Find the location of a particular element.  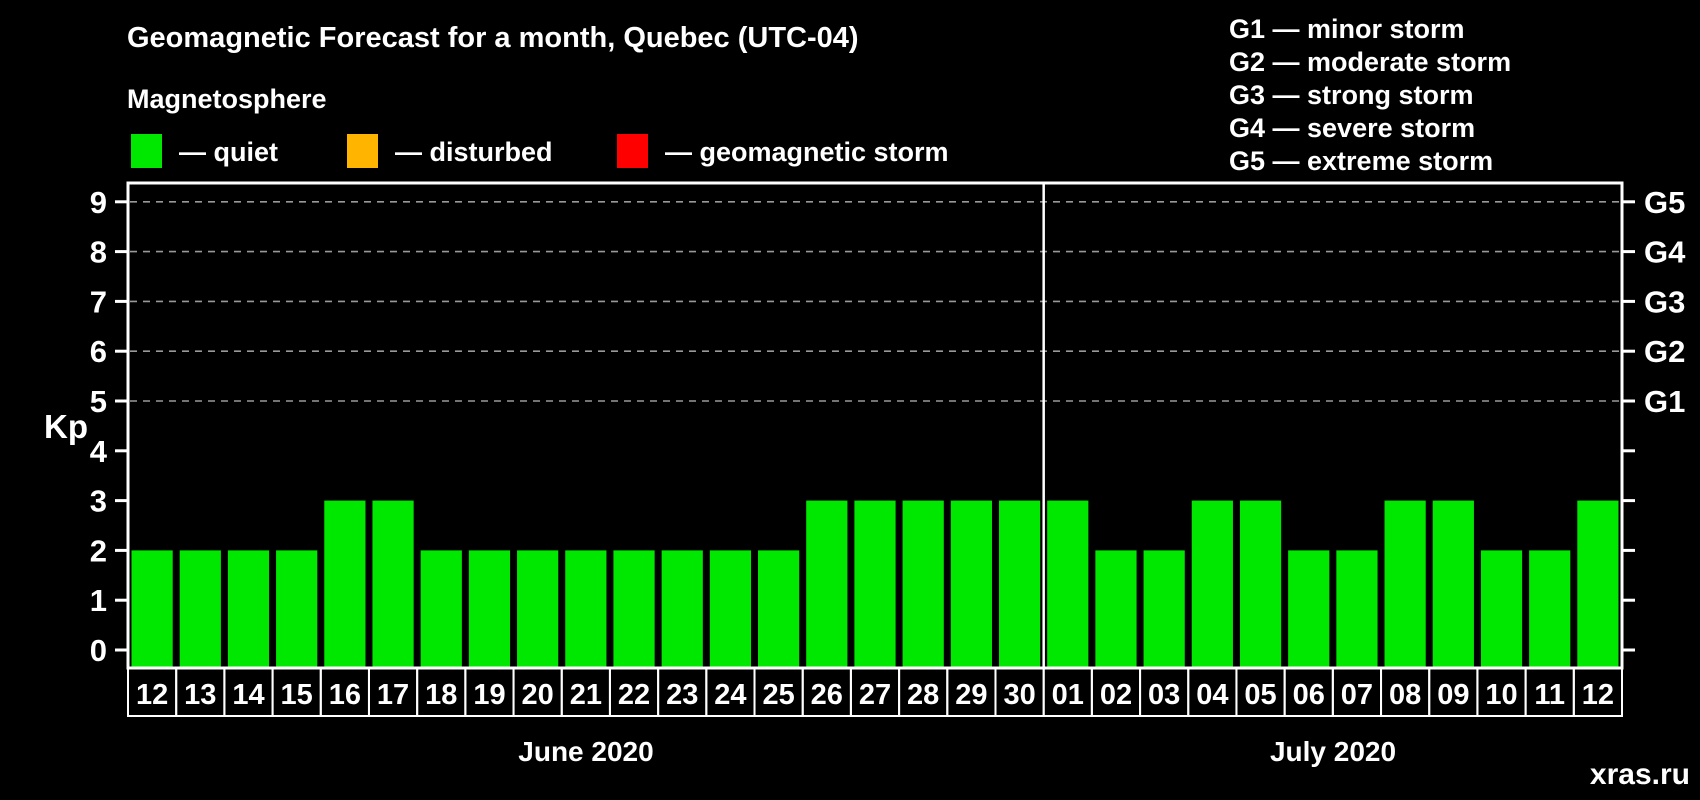

y-tick-label-8: 8 is located at coordinates (98, 252).